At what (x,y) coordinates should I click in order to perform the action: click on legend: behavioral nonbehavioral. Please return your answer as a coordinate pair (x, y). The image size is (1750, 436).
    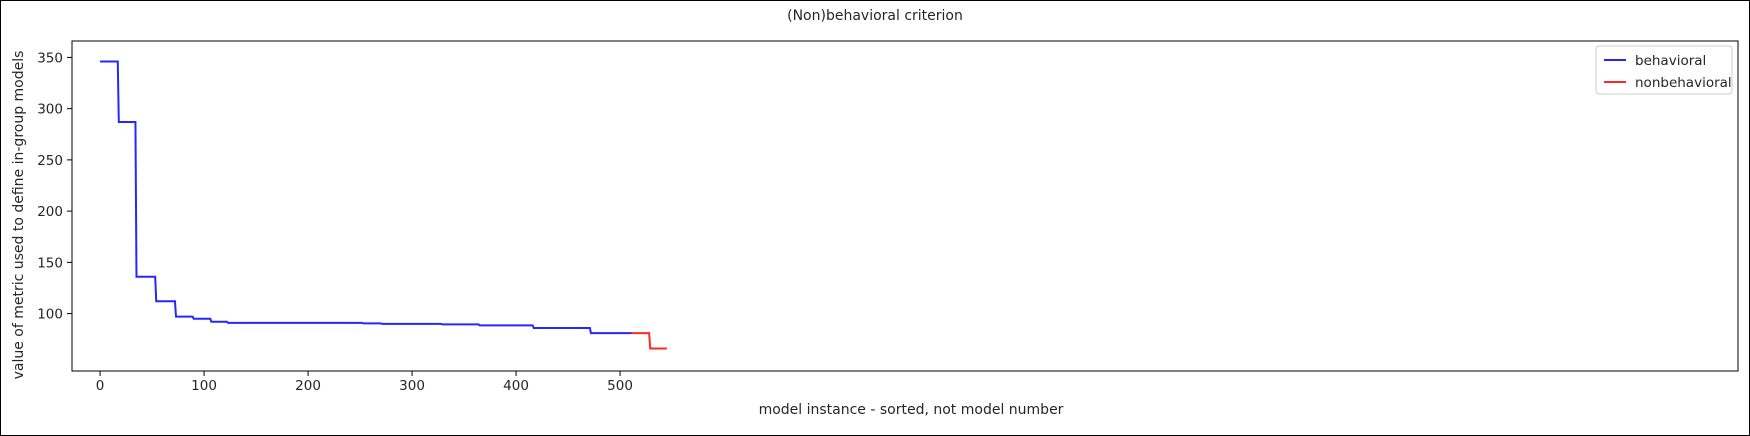
    Looking at the image, I should click on (1664, 70).